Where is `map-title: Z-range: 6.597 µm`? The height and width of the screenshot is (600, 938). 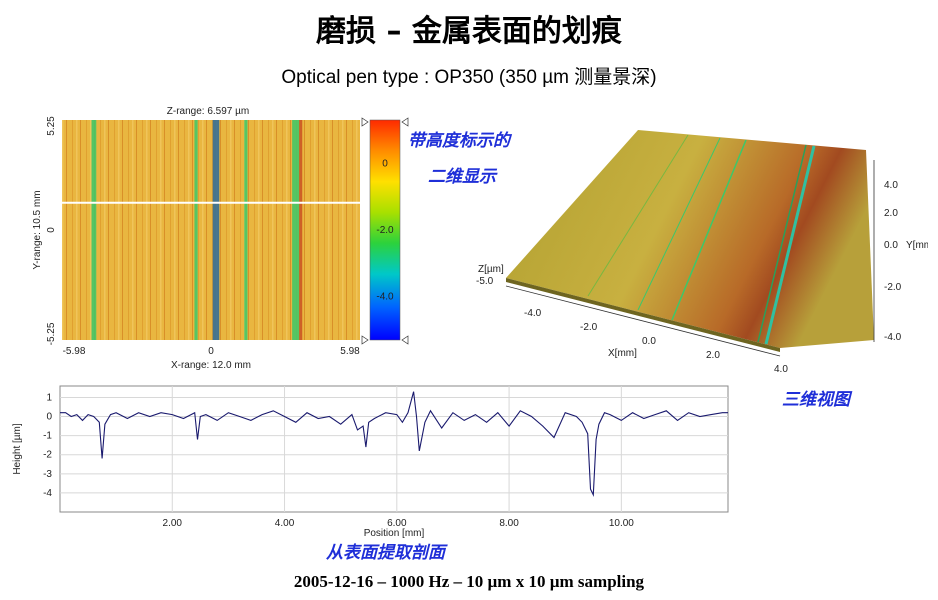 map-title: Z-range: 6.597 µm is located at coordinates (208, 111).